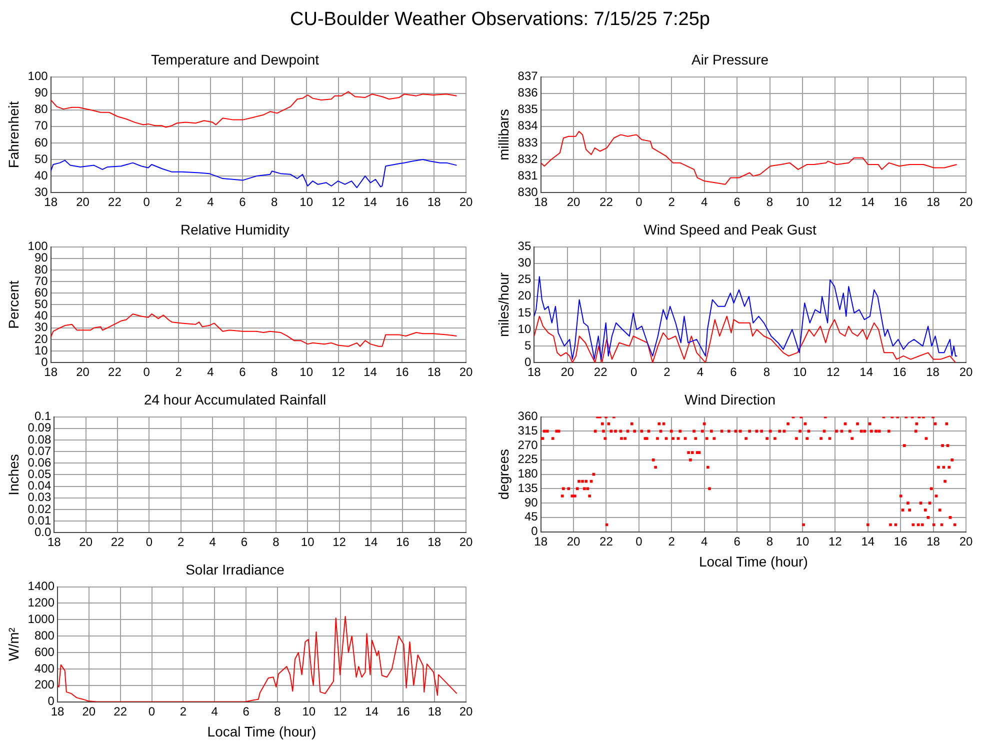 The width and height of the screenshot is (1000, 745). I want to click on y-tick-label: 0.08, so click(40, 439).